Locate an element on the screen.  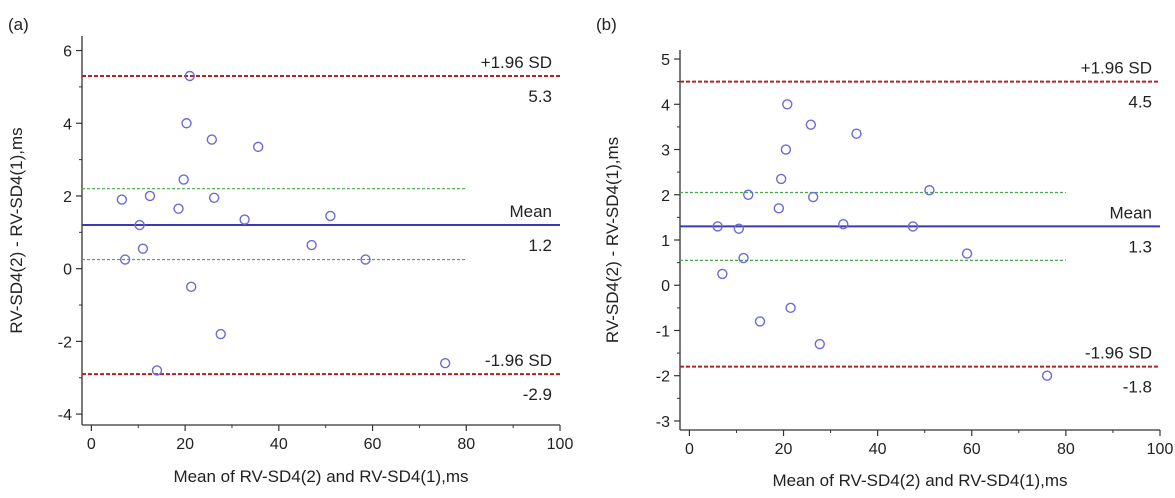
y-tick-label: 1 is located at coordinates (665, 241).